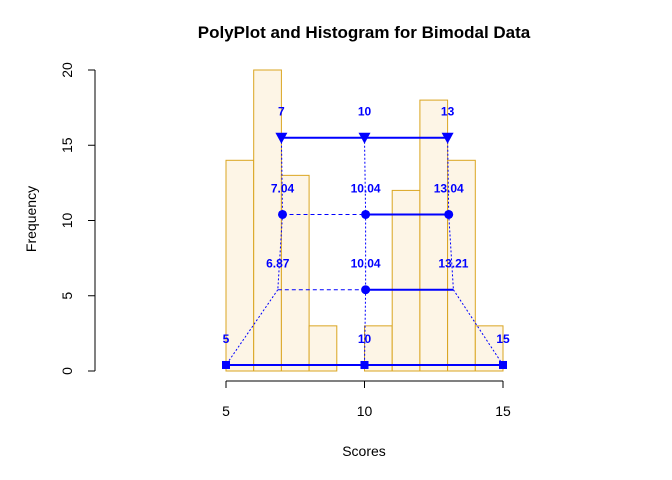 The width and height of the screenshot is (672, 480). I want to click on y-tick-label: 15, so click(67, 145).